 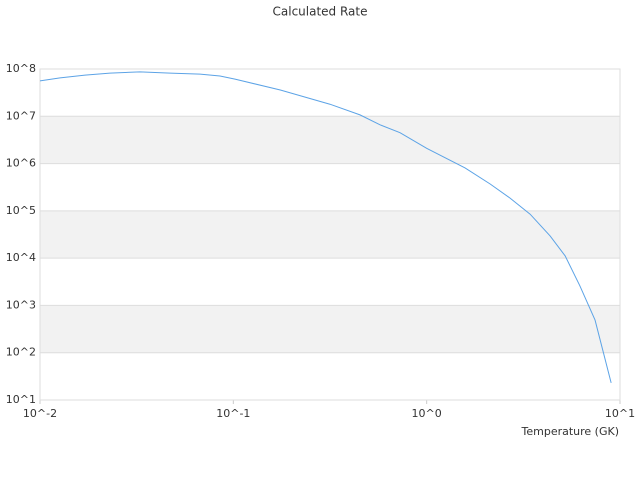 What do you see at coordinates (320, 12) in the screenshot?
I see `chart-title: Calculated Rate` at bounding box center [320, 12].